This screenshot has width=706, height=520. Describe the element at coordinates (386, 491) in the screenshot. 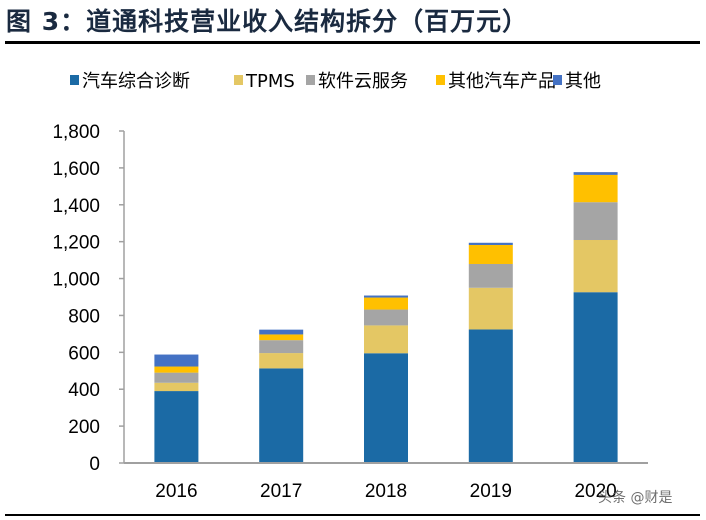

I see `x-tick-label: 2018` at that location.